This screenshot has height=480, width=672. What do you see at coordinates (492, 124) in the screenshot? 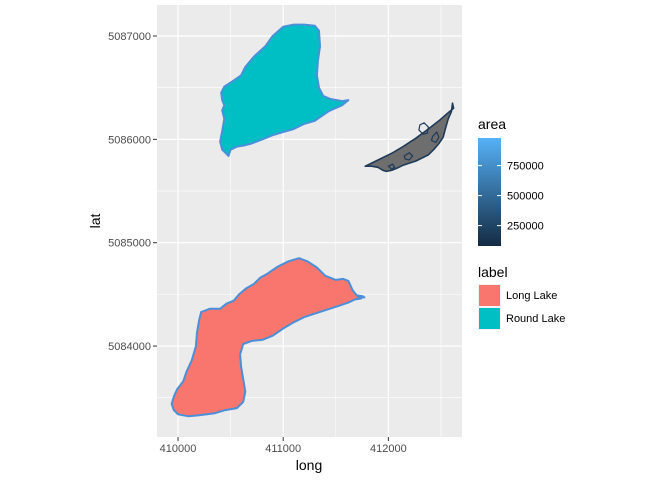
I see `area-legend-title: area` at bounding box center [492, 124].